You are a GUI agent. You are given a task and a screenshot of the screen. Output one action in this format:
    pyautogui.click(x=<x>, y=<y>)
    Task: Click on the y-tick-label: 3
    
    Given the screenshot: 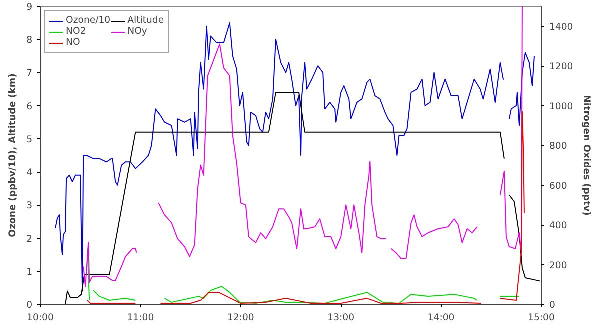 What is the action you would take?
    pyautogui.click(x=29, y=206)
    